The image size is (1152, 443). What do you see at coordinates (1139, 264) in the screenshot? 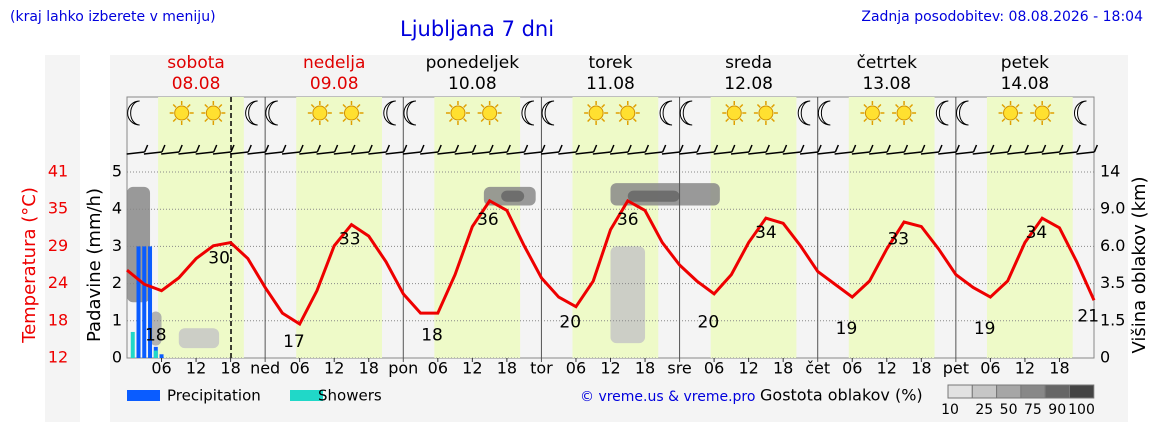
I see `y2-axis-label: Višina oblakov (km)` at bounding box center [1139, 264].